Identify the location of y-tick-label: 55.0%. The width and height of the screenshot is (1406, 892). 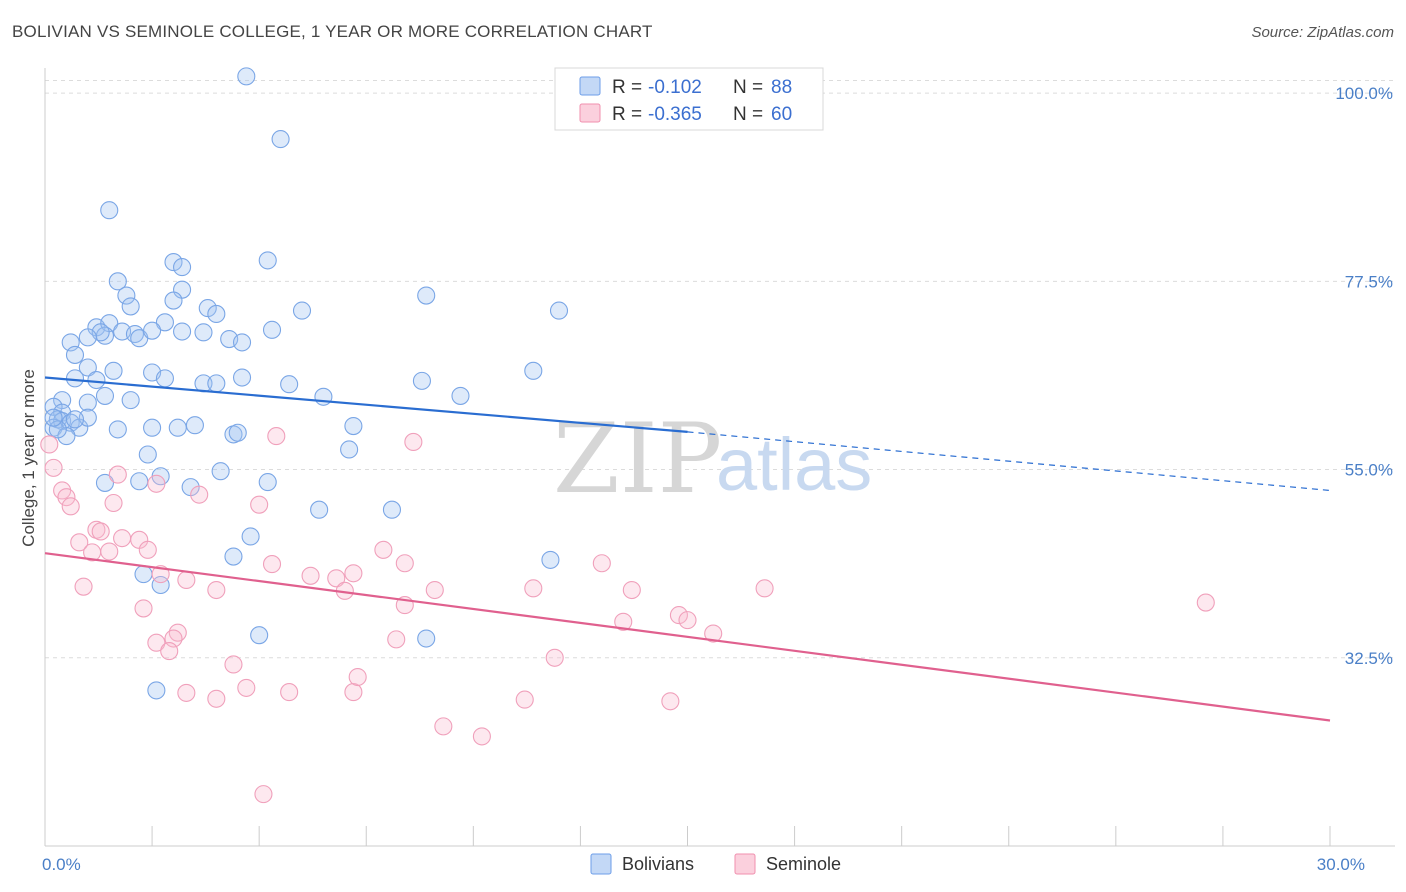
(1369, 470).